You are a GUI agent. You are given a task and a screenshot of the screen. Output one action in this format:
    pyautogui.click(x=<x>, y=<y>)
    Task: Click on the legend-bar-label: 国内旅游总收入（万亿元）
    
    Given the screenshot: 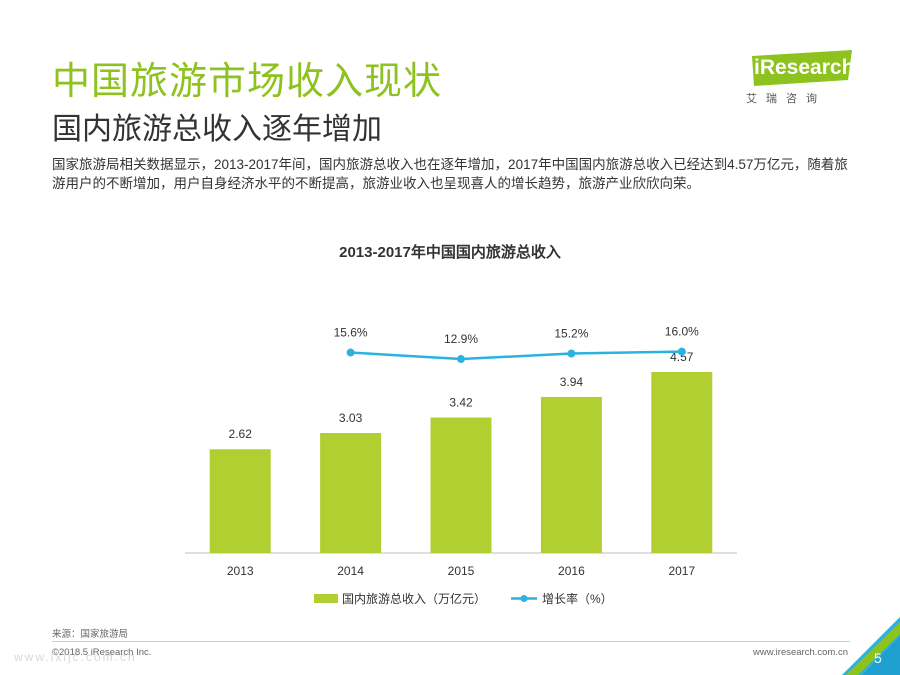 What is the action you would take?
    pyautogui.click(x=414, y=598)
    